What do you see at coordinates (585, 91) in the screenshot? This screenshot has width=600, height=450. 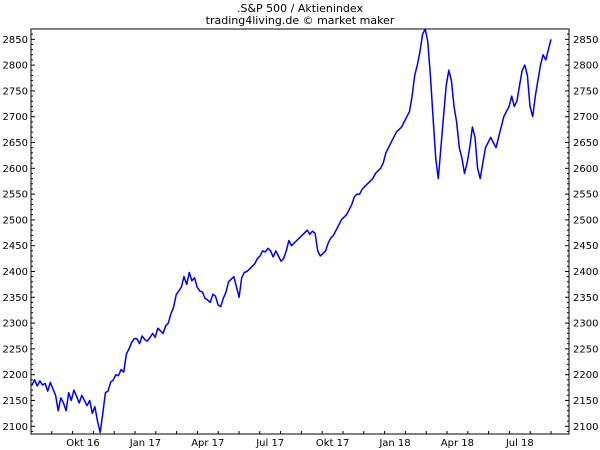 I see `y-tick-label-right: 2750` at bounding box center [585, 91].